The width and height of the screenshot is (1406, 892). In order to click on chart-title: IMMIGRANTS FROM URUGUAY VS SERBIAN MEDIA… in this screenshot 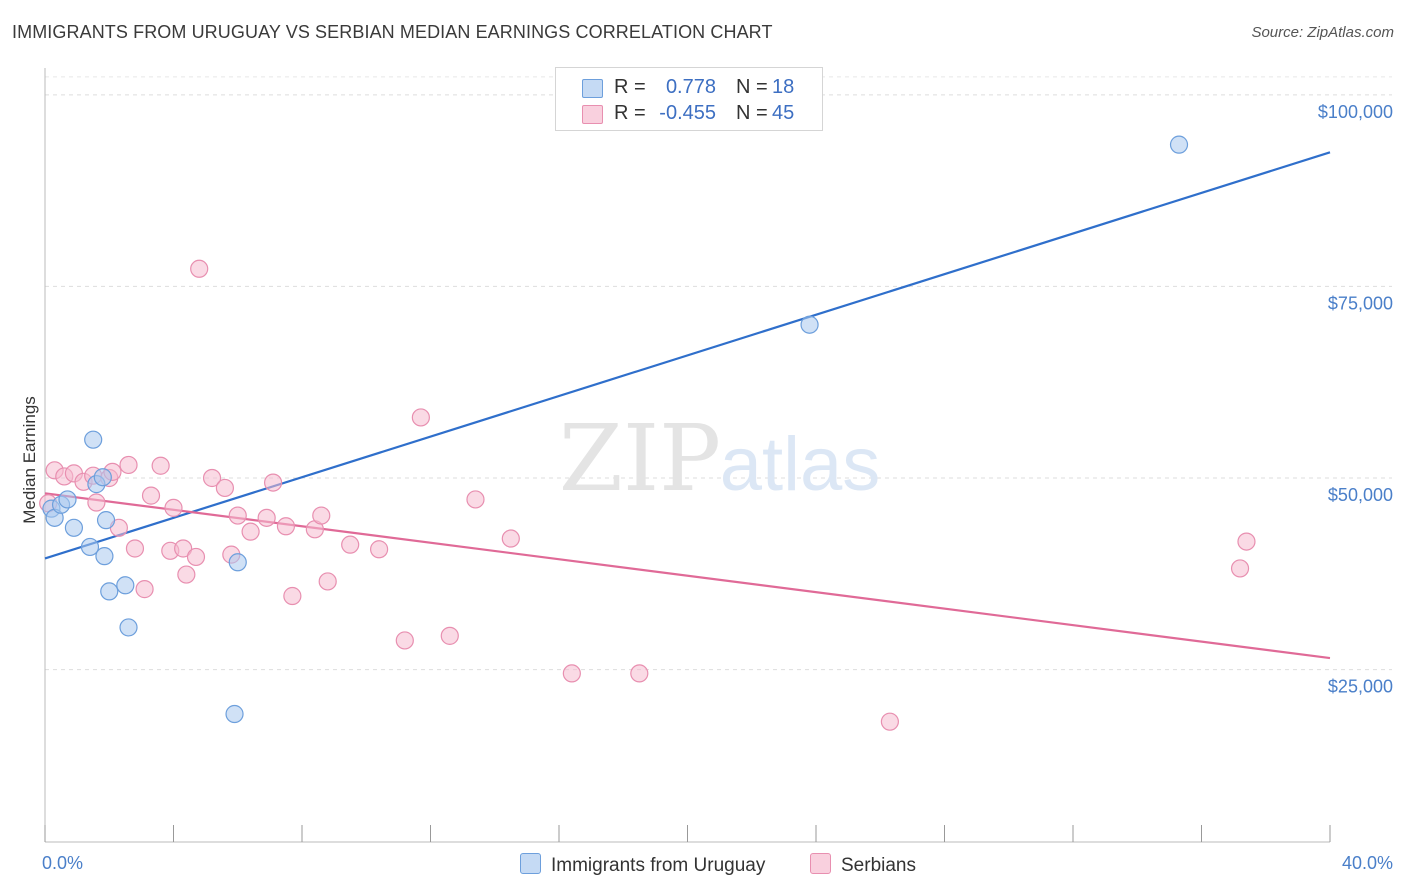, I will do `click(392, 32)`.